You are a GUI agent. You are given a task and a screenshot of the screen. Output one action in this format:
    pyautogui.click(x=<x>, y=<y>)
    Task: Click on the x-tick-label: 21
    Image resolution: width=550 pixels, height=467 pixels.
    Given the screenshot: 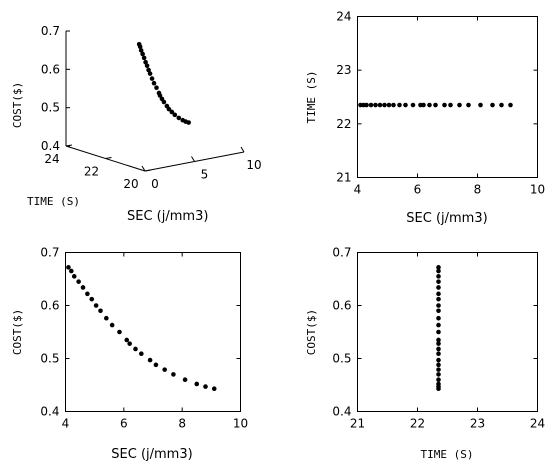 What is the action you would take?
    pyautogui.click(x=357, y=424)
    